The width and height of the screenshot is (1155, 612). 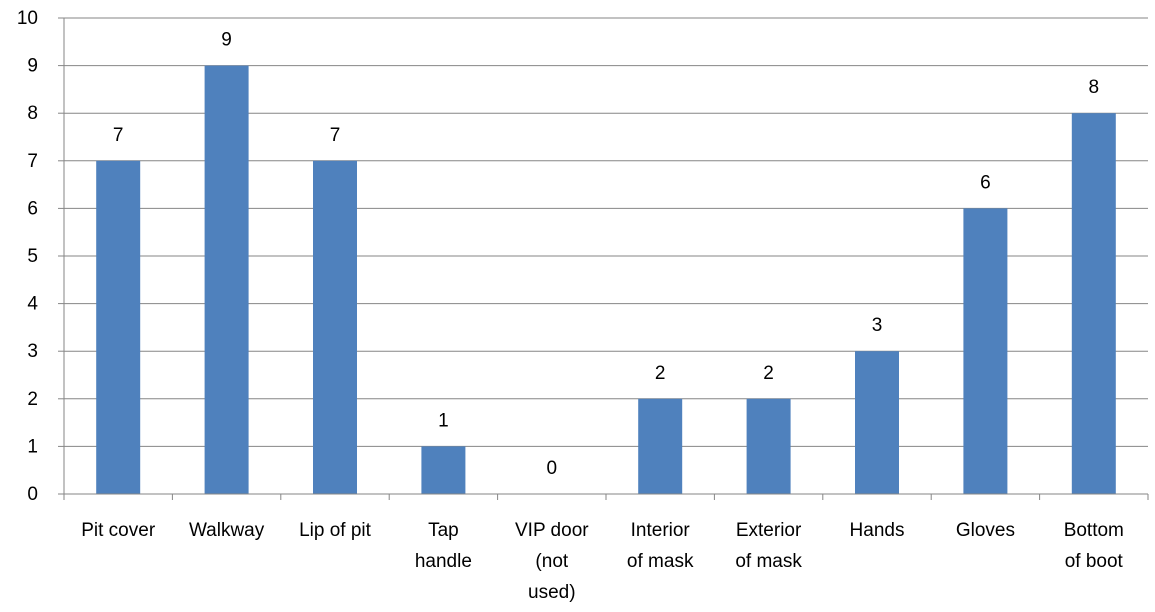 I want to click on category-label: Exterior of mask, so click(x=768, y=546).